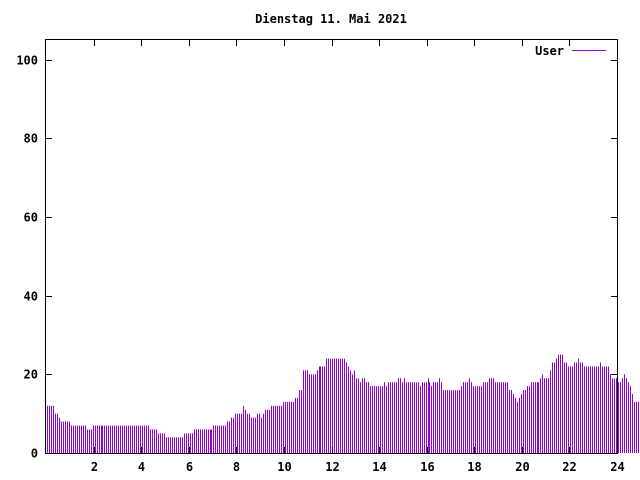 The image size is (640, 480). Describe the element at coordinates (570, 51) in the screenshot. I see `legend: User` at that location.